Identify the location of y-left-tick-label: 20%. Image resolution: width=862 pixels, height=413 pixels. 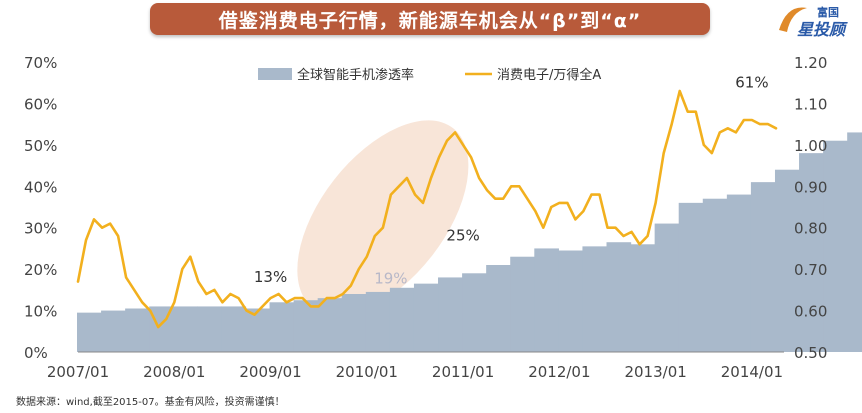
(40, 270).